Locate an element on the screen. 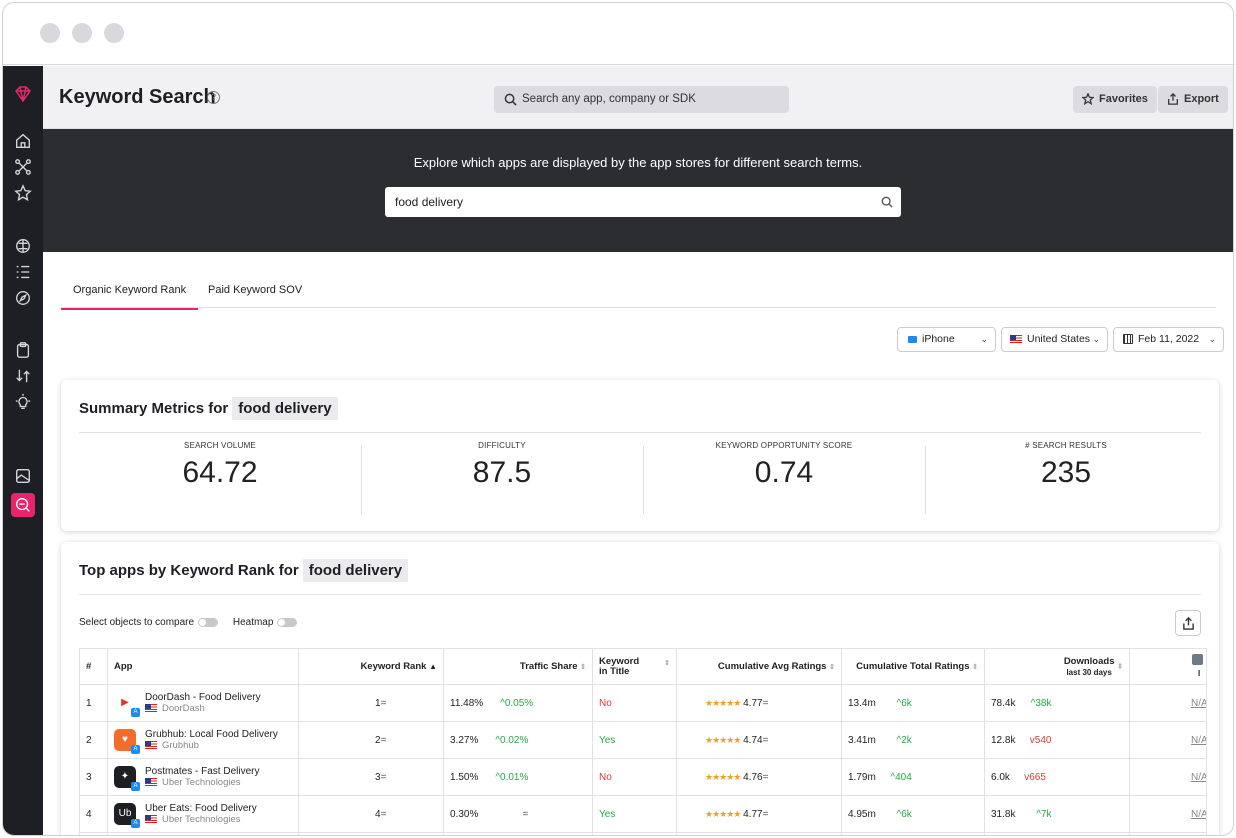 This screenshot has width=1236, height=838. clipboard-icon is located at coordinates (23, 350).